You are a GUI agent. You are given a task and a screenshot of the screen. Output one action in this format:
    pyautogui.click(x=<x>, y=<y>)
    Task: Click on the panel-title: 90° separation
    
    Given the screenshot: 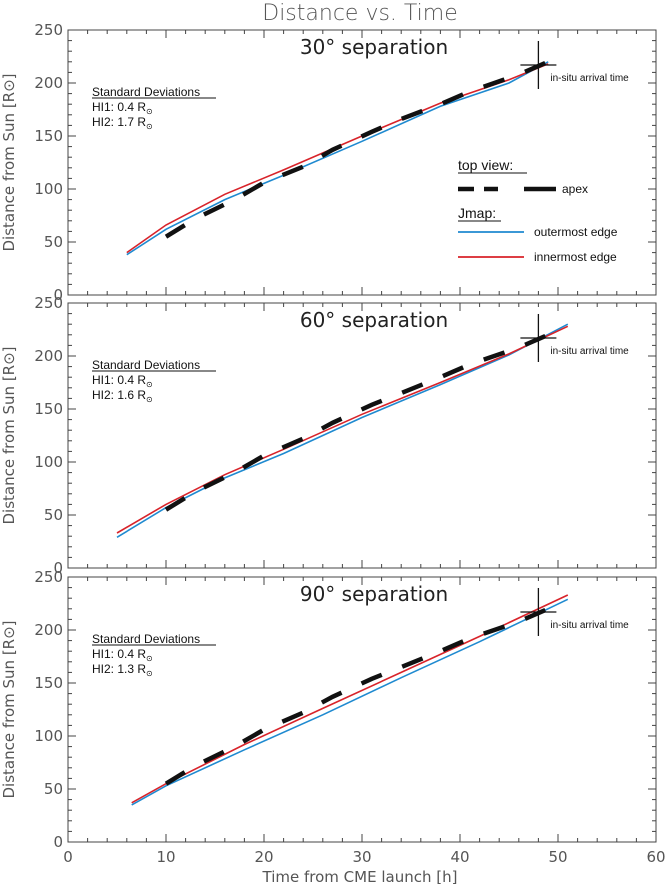 What is the action you would take?
    pyautogui.click(x=374, y=594)
    